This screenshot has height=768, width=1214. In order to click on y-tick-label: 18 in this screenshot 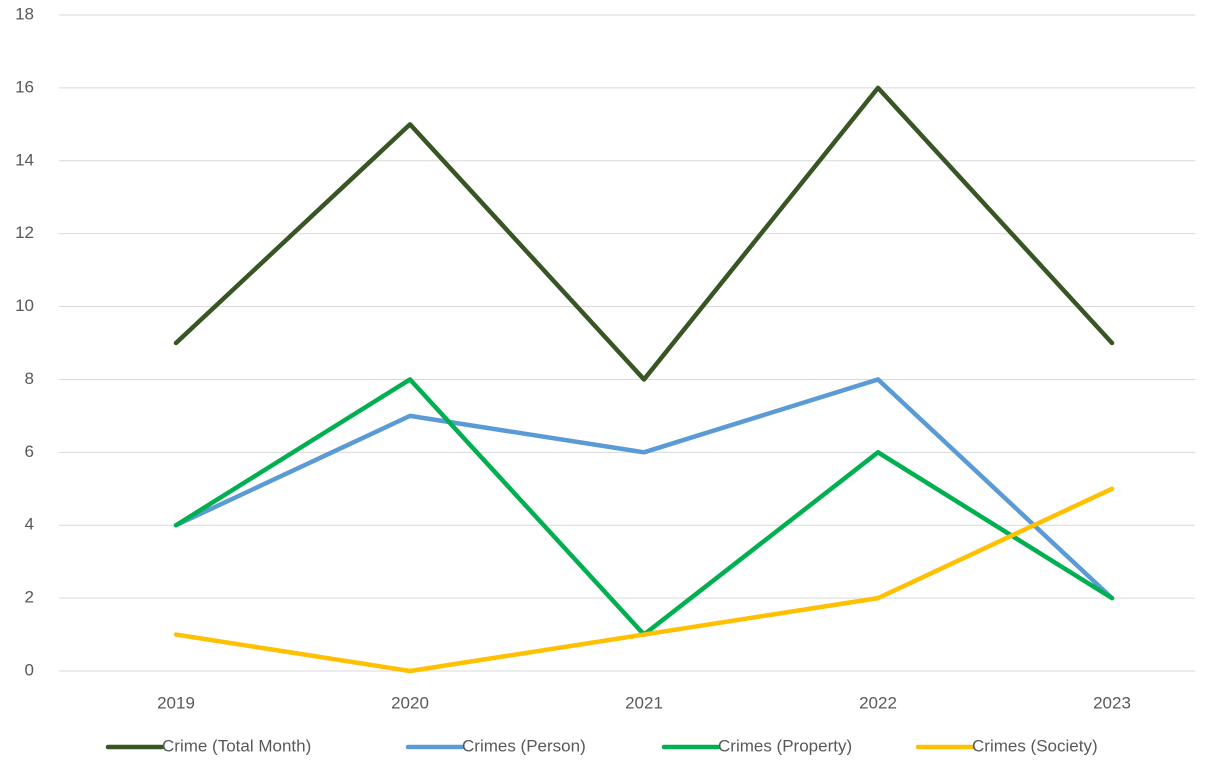, I will do `click(24, 13)`.